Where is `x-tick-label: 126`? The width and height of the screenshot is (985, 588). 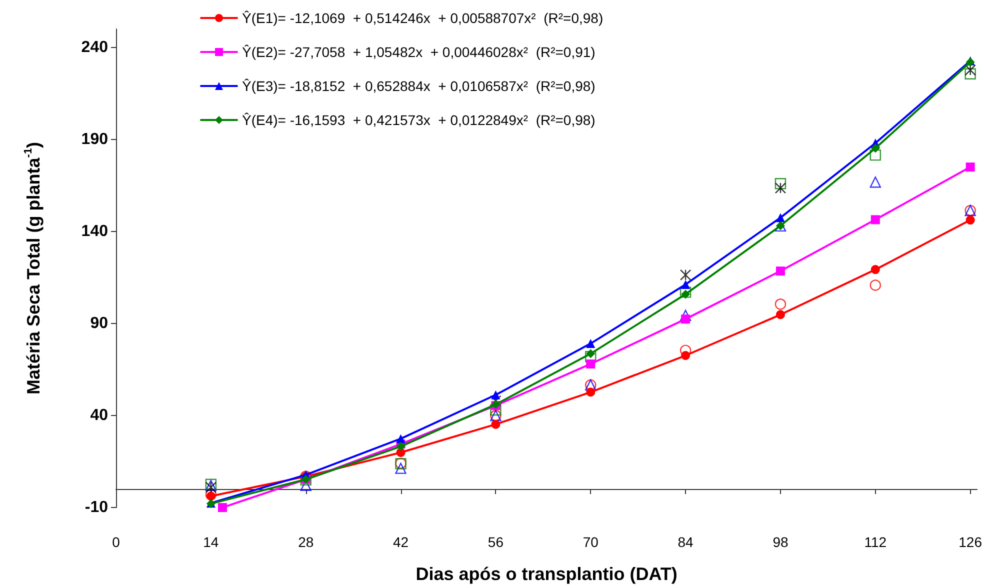 x-tick-label: 126 is located at coordinates (970, 542).